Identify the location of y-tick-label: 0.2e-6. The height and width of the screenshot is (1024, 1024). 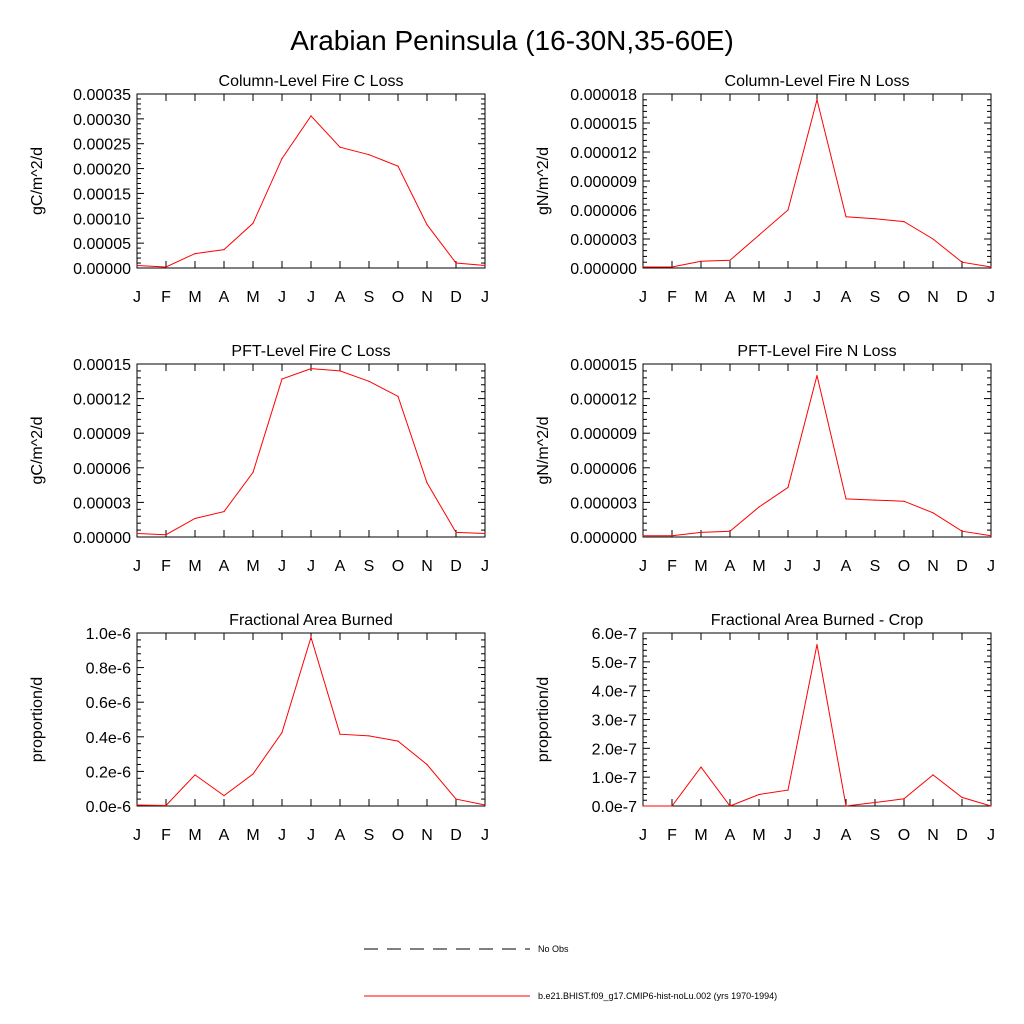
(108, 772).